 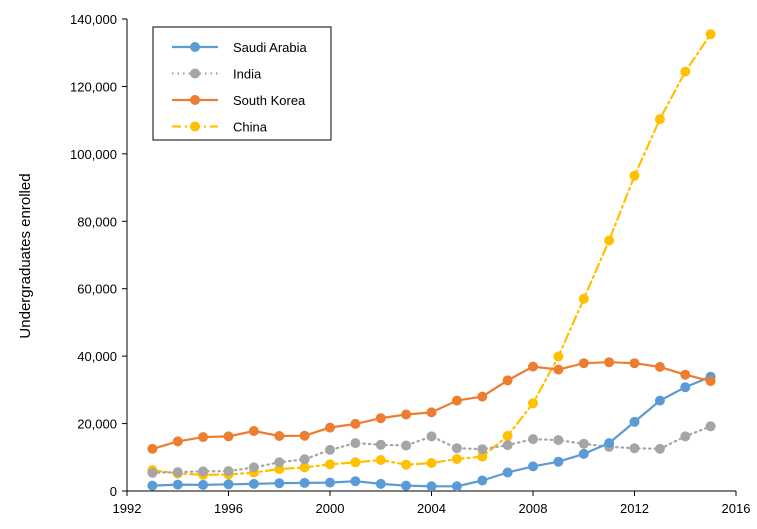 What do you see at coordinates (97, 356) in the screenshot?
I see `y-tick-label: 40,000` at bounding box center [97, 356].